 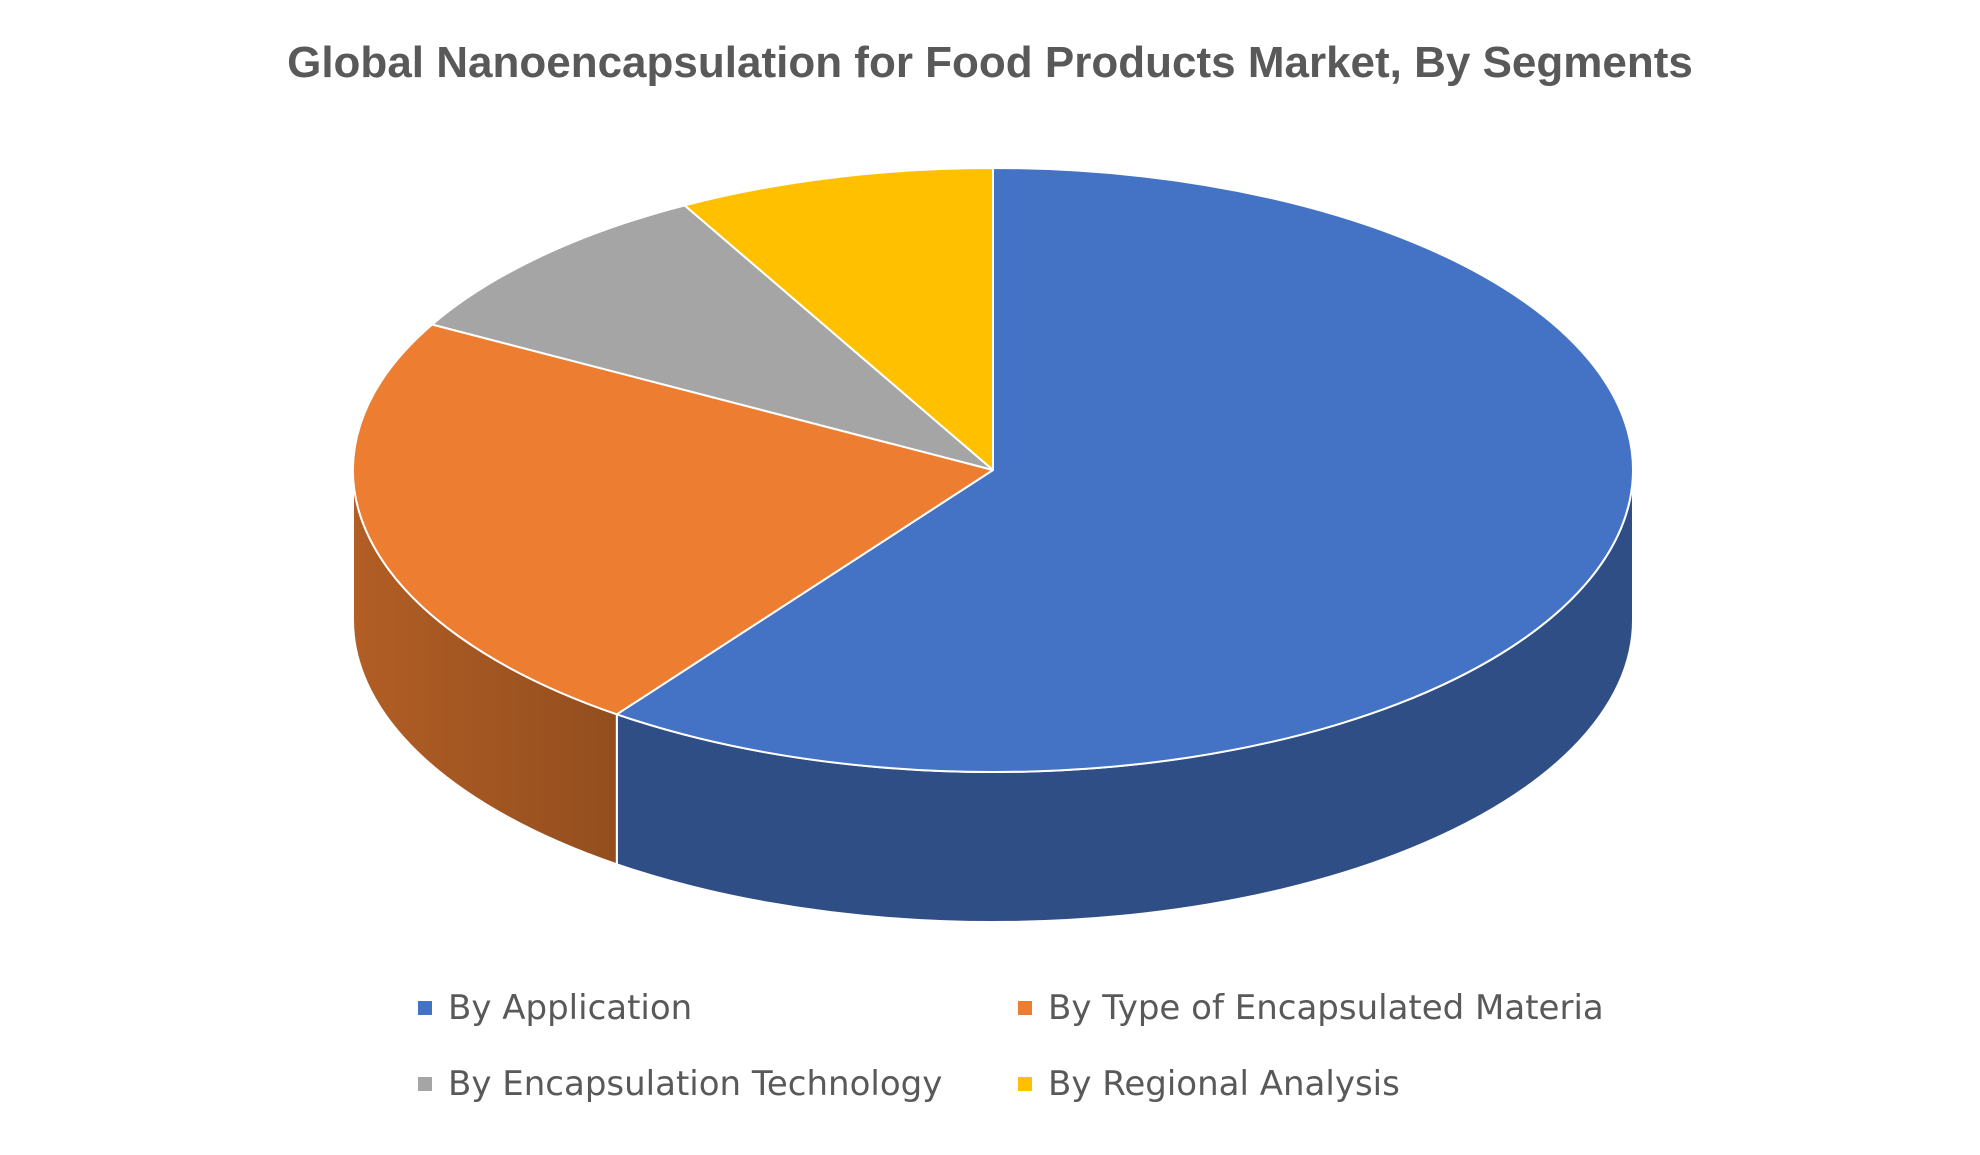 I want to click on legend-label-by-type-of-encapsulated-materia: By Type of Encapsulated Materia, so click(x=1326, y=1008).